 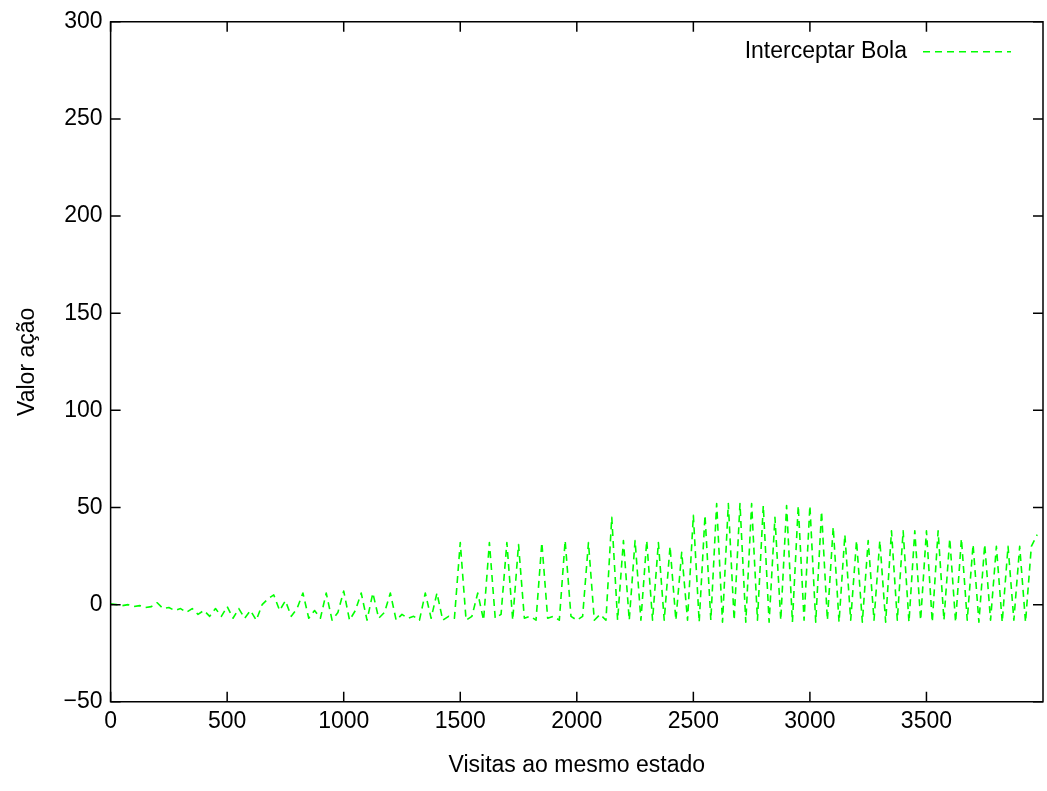 I want to click on y-tick-label: 150, so click(x=83, y=311).